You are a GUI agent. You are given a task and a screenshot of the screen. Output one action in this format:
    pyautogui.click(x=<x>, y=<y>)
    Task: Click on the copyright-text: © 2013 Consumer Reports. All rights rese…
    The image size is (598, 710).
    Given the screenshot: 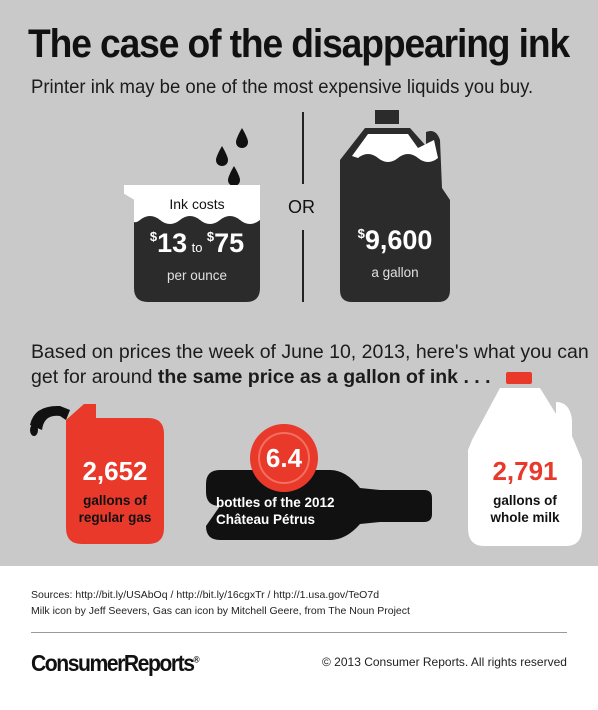 What is the action you would take?
    pyautogui.click(x=444, y=662)
    